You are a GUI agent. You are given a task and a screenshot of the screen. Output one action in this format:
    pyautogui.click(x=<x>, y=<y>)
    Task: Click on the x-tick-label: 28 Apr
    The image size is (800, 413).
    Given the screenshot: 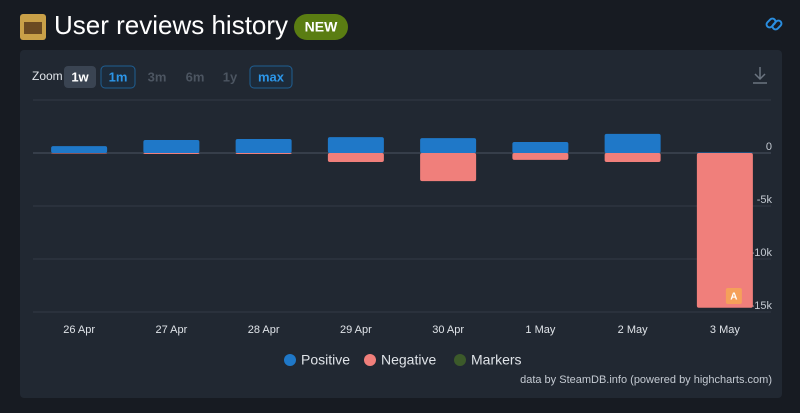 What is the action you would take?
    pyautogui.click(x=264, y=330)
    